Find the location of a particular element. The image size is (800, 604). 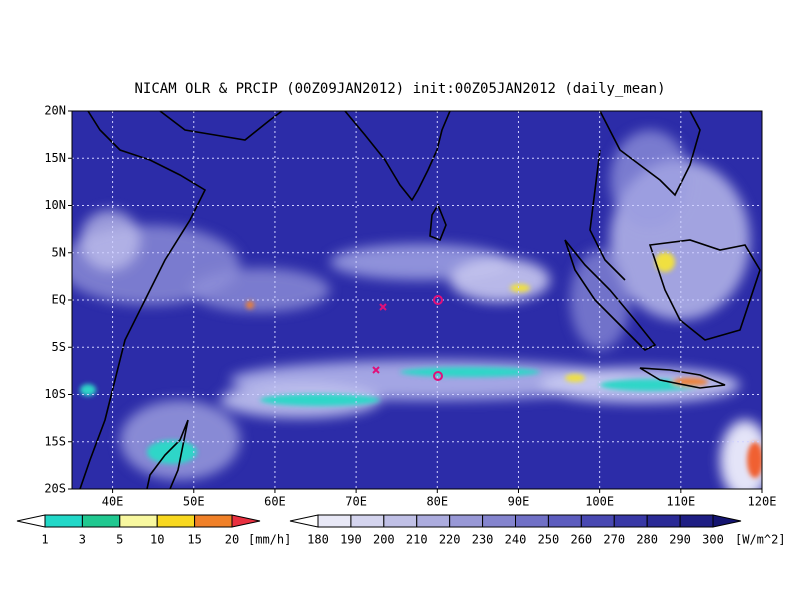

colorbar-label: 290 is located at coordinates (680, 540).